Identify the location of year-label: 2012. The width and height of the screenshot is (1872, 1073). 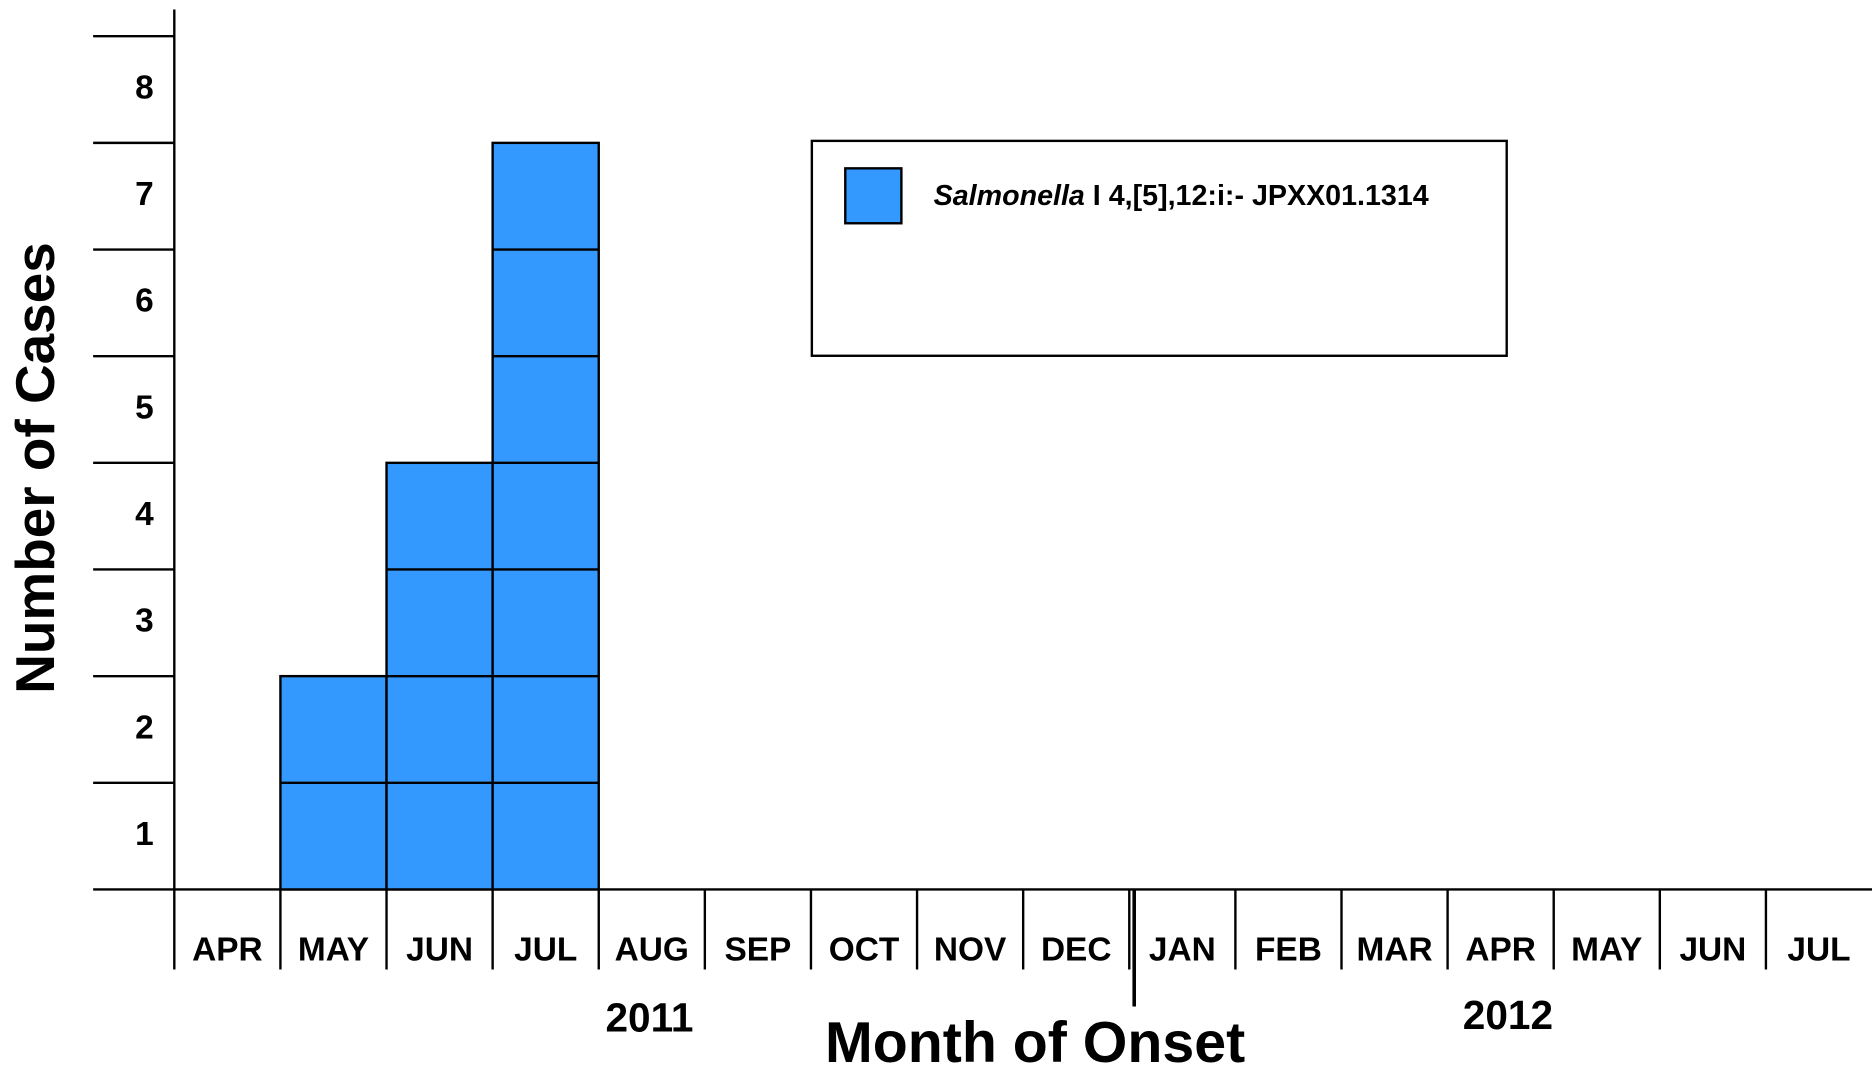
(1508, 1015).